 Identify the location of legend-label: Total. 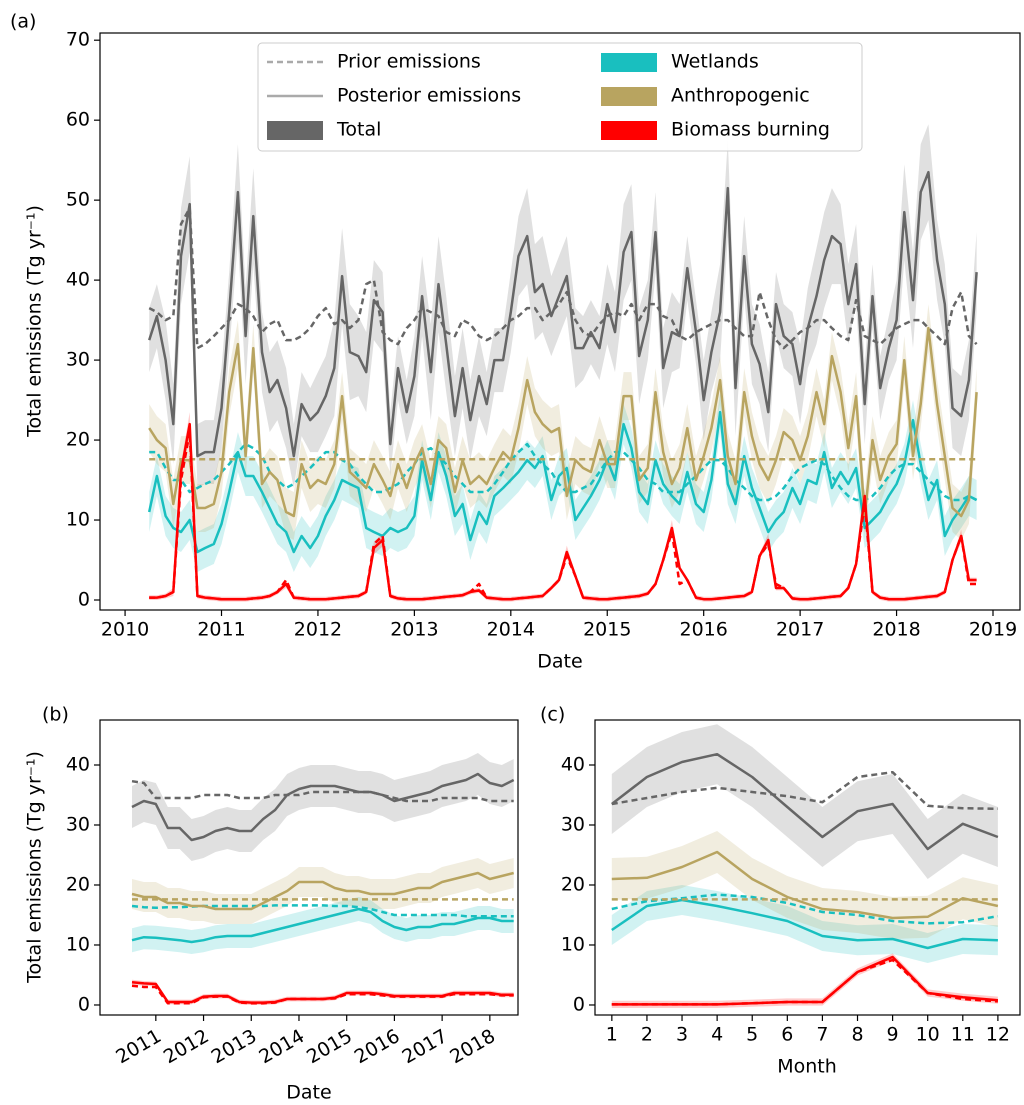
(358, 130).